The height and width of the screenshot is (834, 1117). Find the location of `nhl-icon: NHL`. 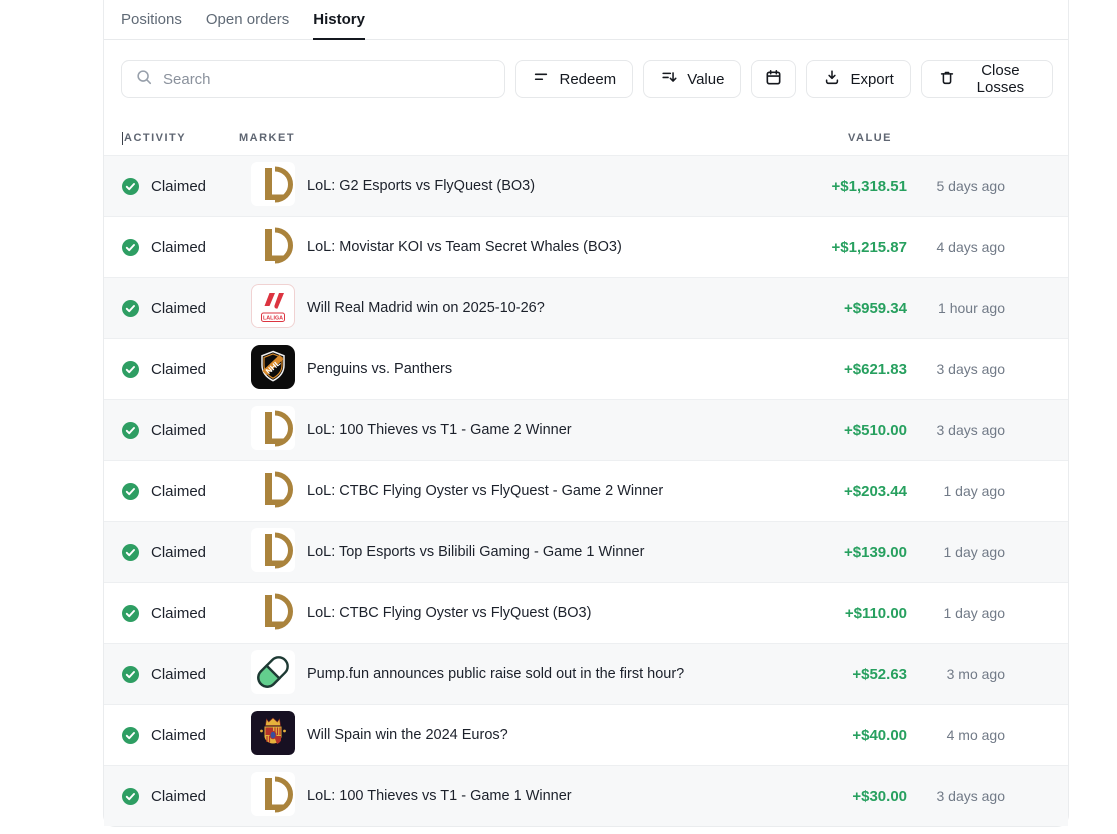

nhl-icon: NHL is located at coordinates (273, 366).